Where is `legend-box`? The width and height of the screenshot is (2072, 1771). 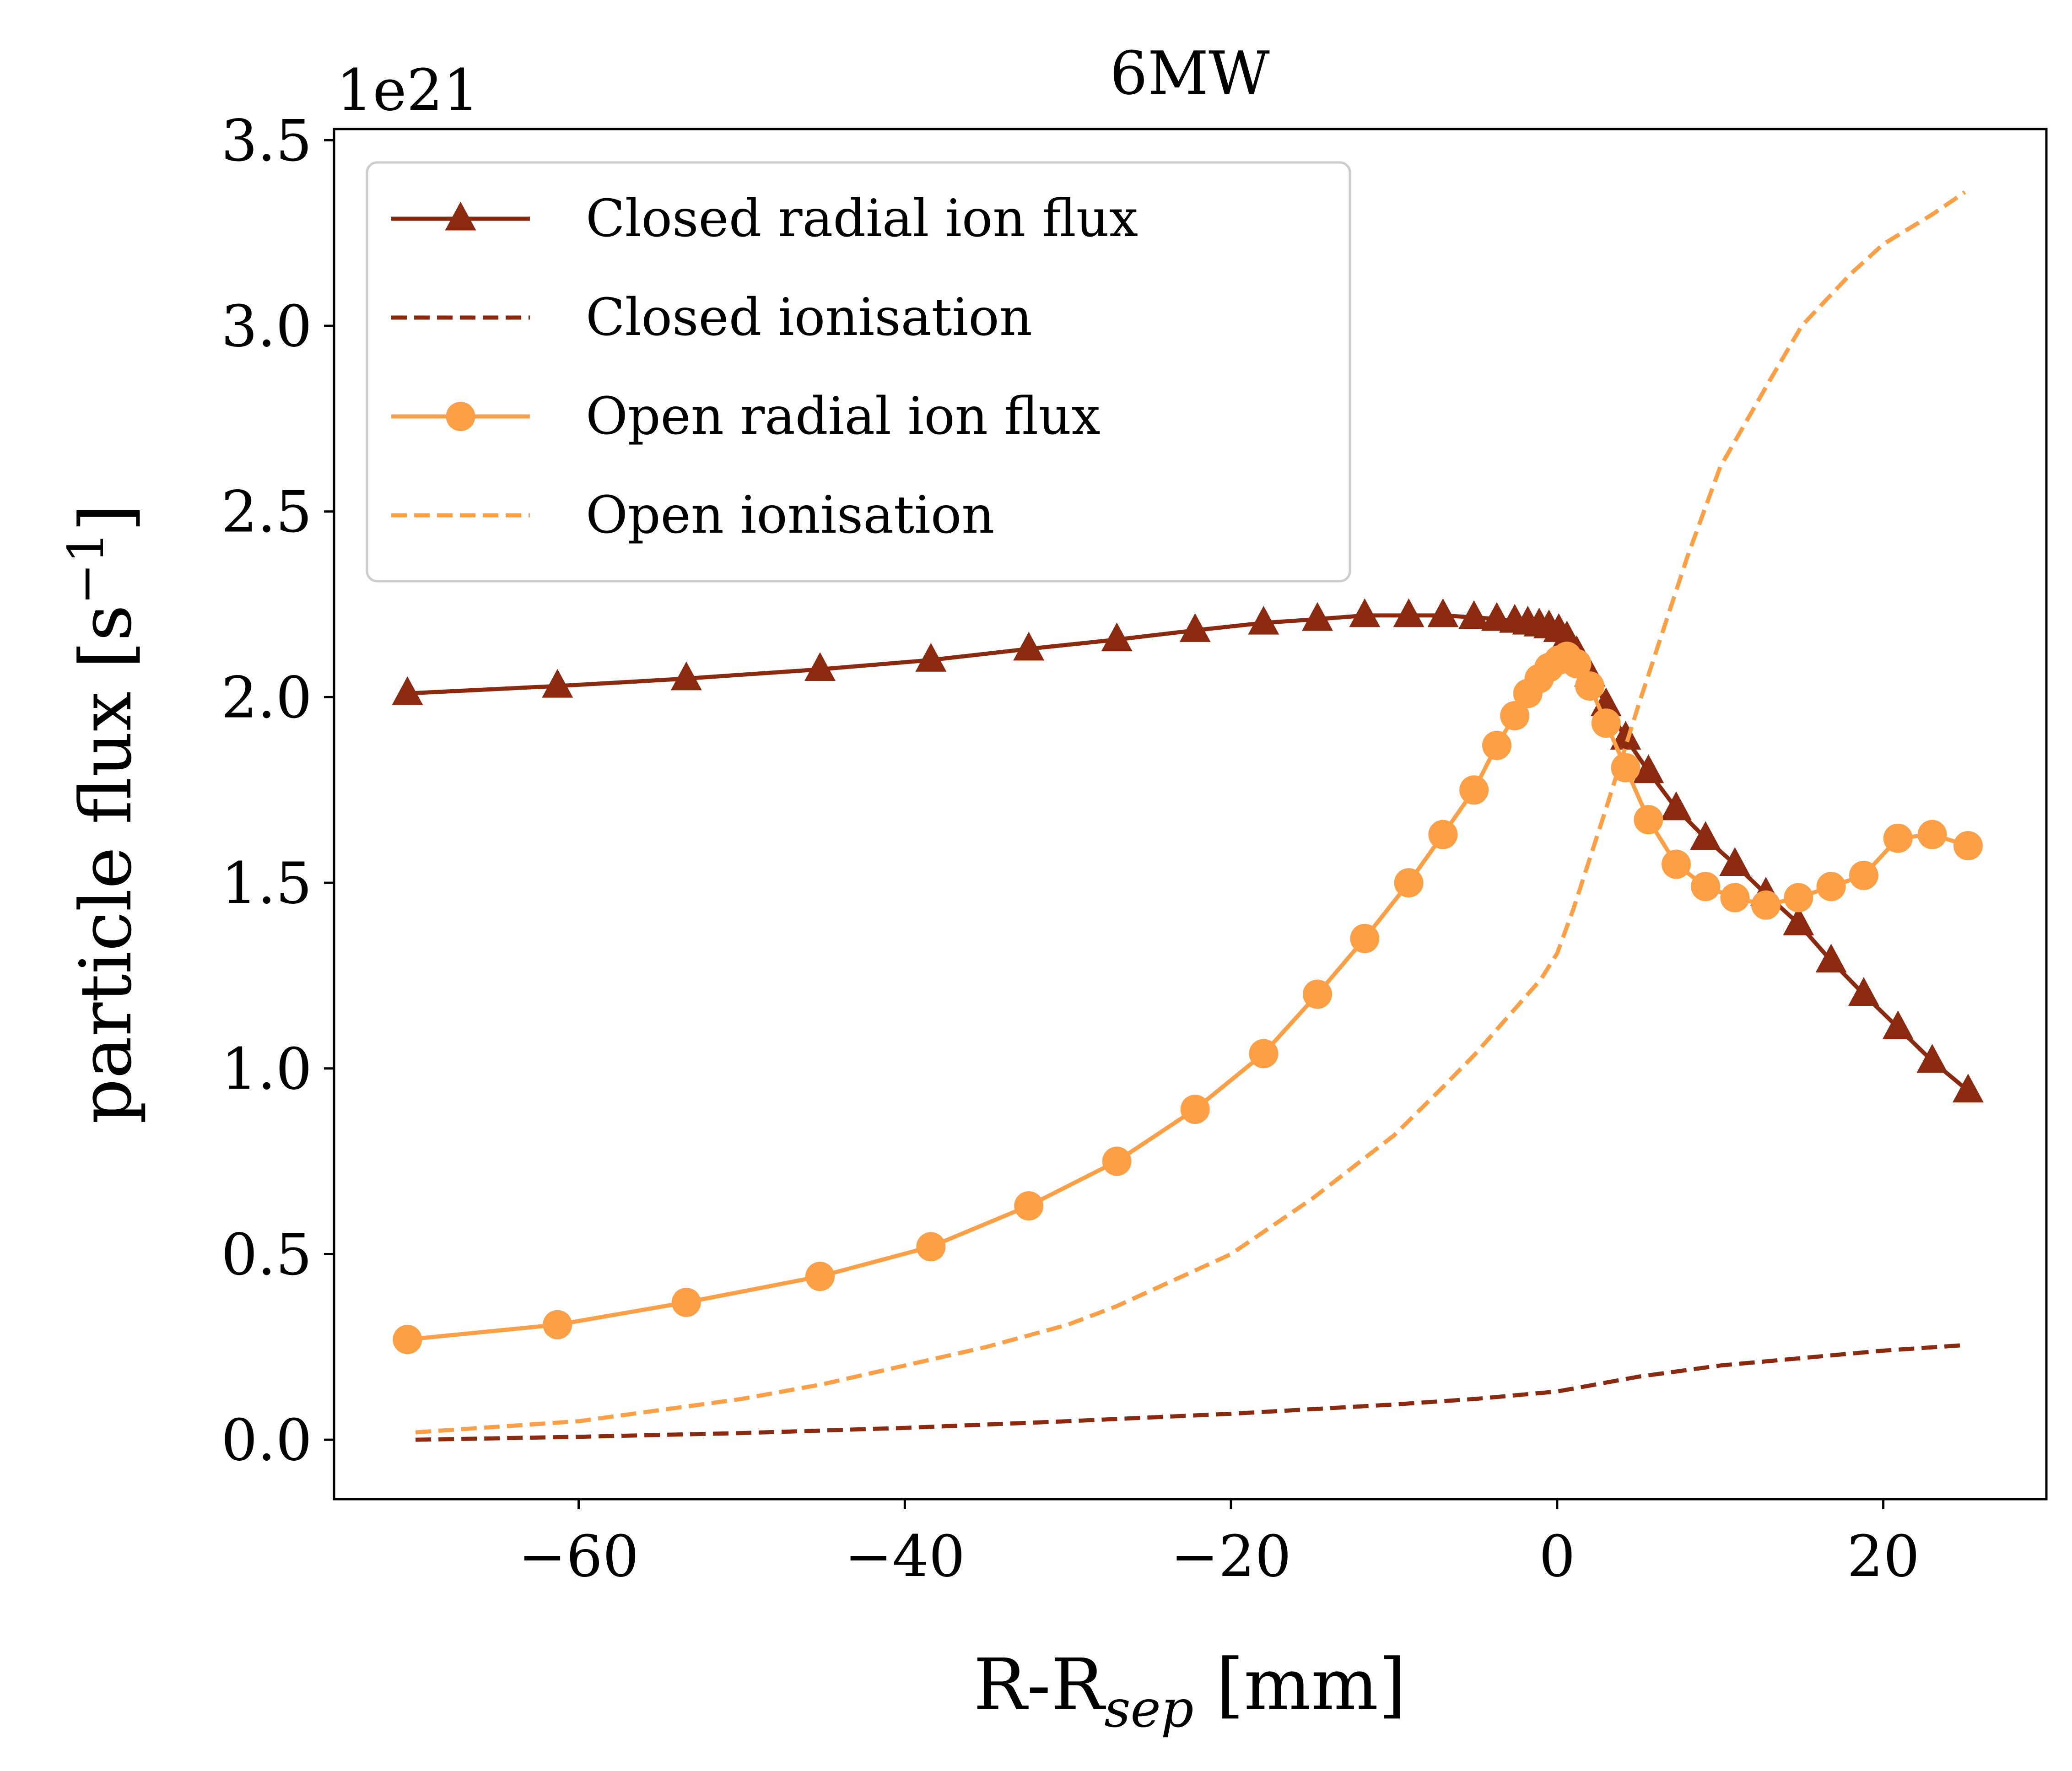 legend-box is located at coordinates (858, 372).